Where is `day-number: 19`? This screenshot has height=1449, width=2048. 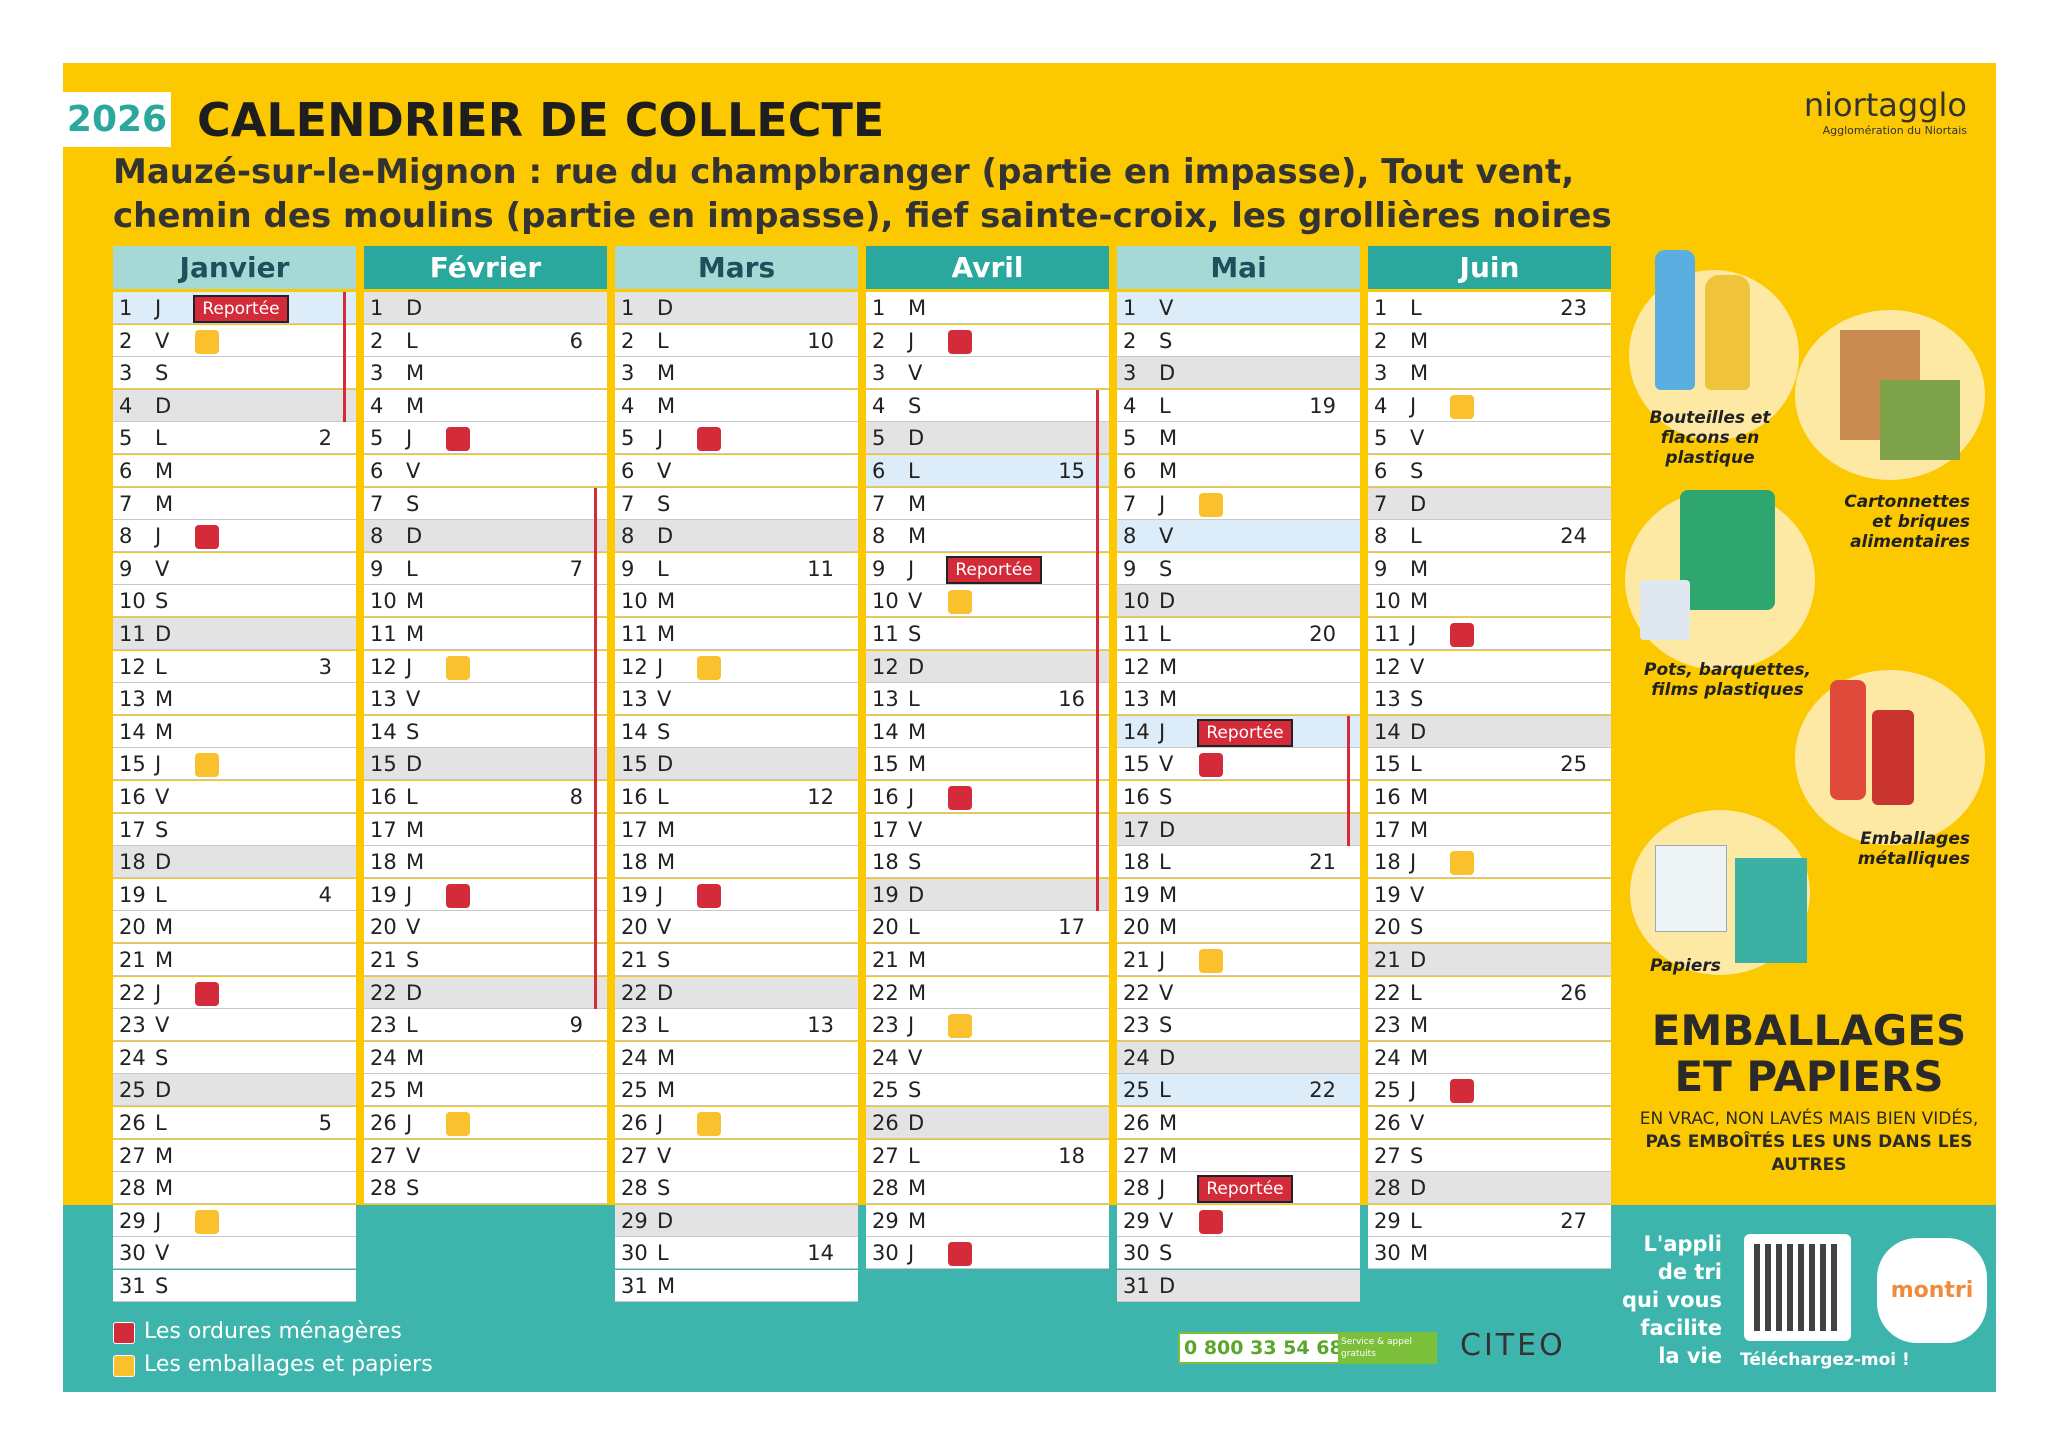
day-number: 19 is located at coordinates (132, 894).